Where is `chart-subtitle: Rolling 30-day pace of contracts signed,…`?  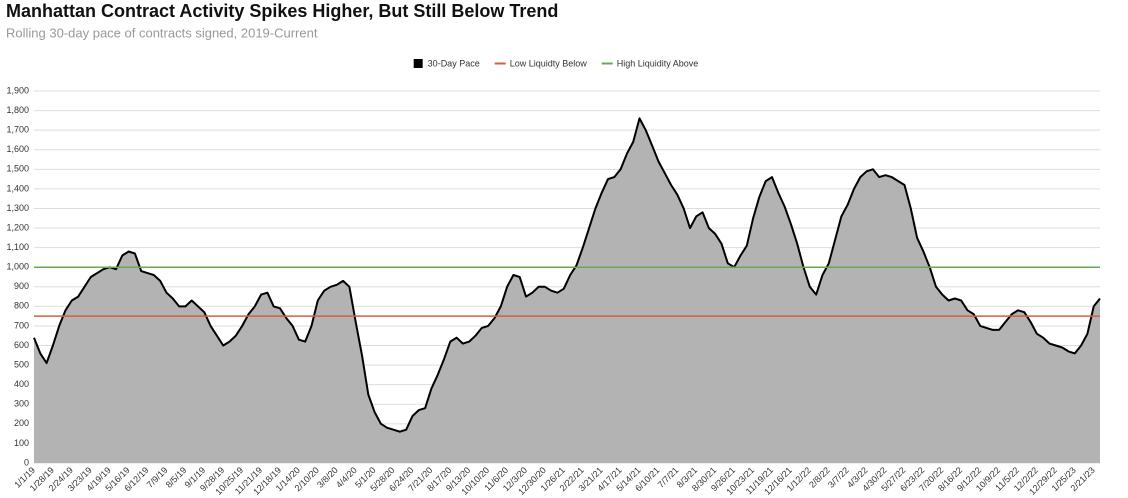
chart-subtitle: Rolling 30-day pace of contracts signed,… is located at coordinates (162, 32).